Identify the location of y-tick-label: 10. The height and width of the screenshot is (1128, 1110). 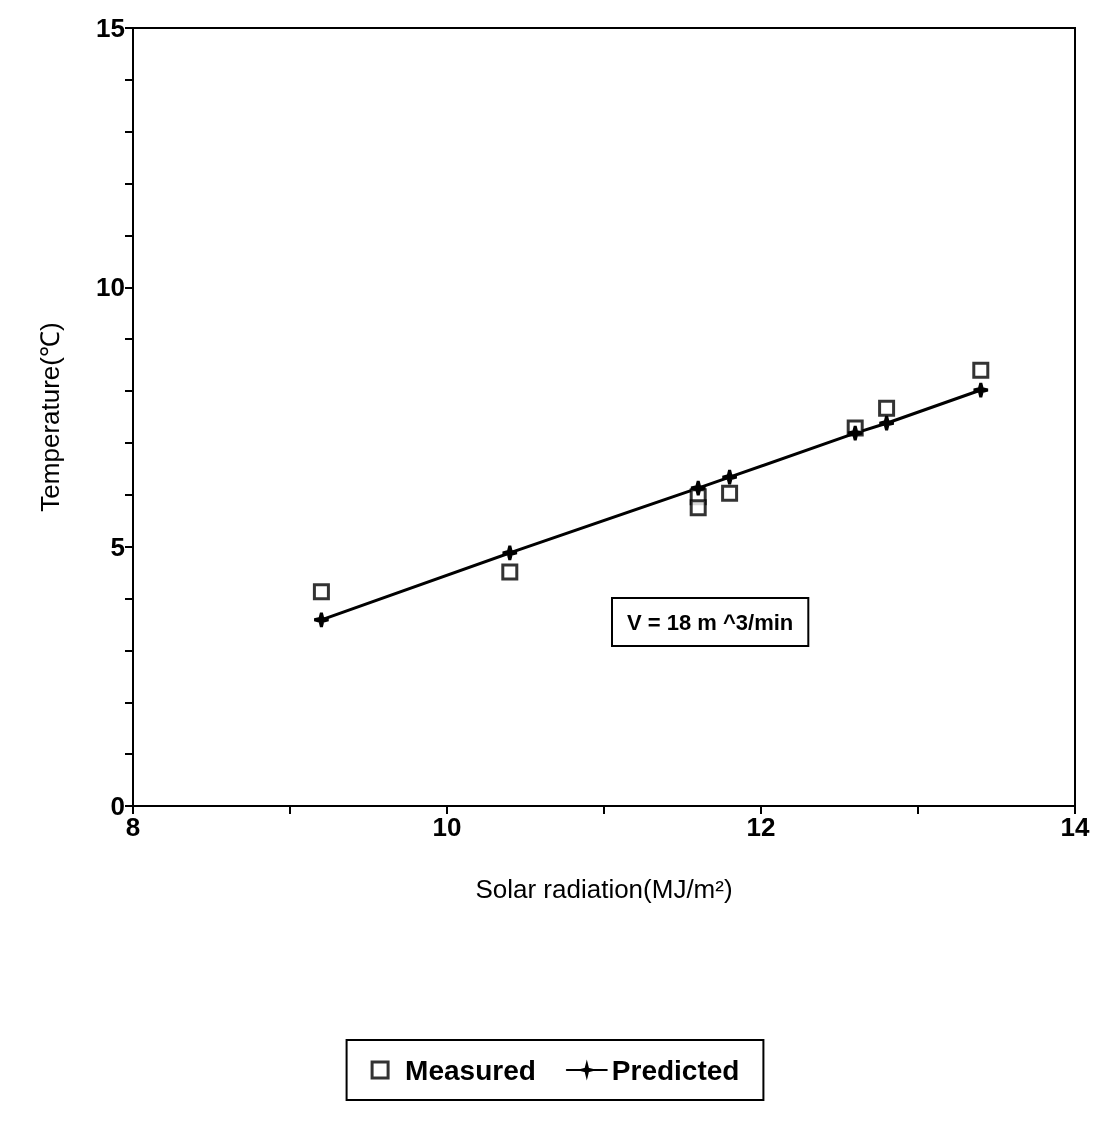
(110, 287).